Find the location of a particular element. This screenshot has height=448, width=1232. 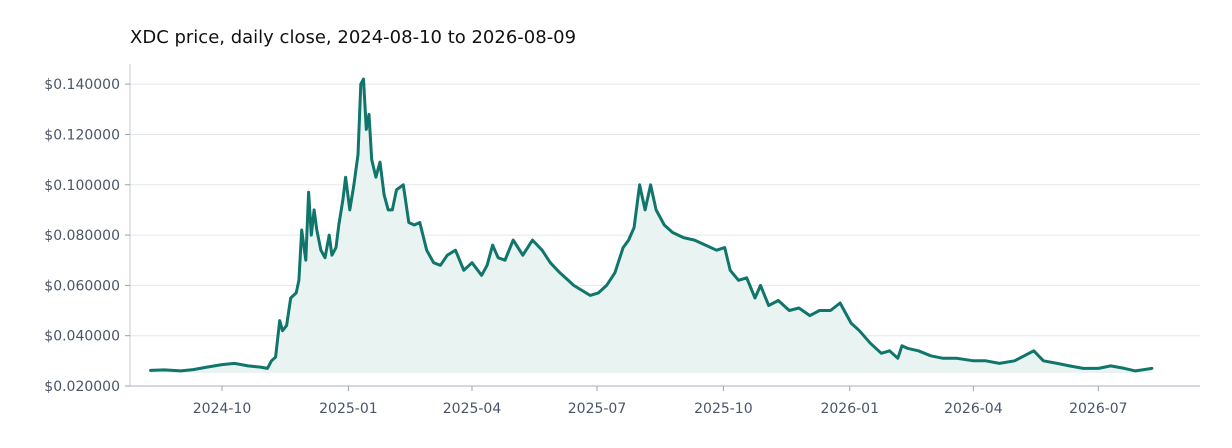

x-tick-label: 2024-10 is located at coordinates (222, 409).